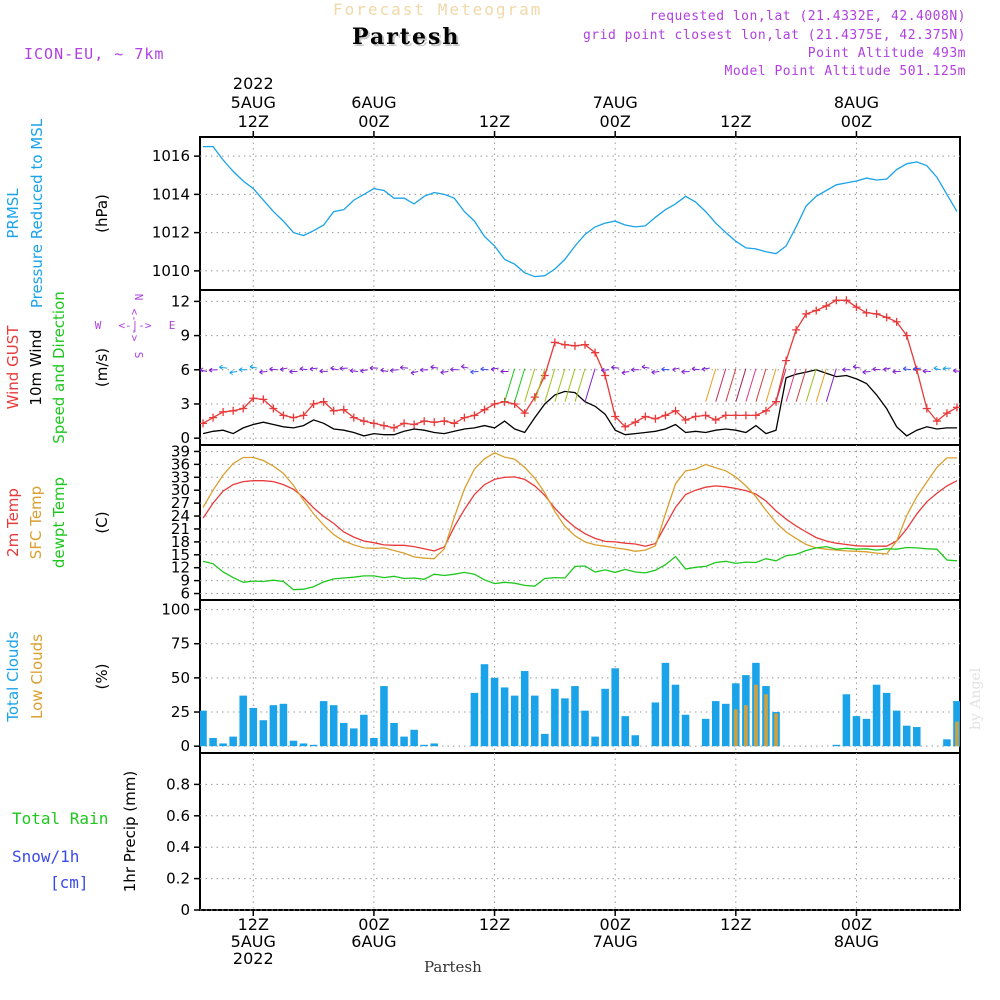  I want to click on ytick-label: 12, so click(180, 568).